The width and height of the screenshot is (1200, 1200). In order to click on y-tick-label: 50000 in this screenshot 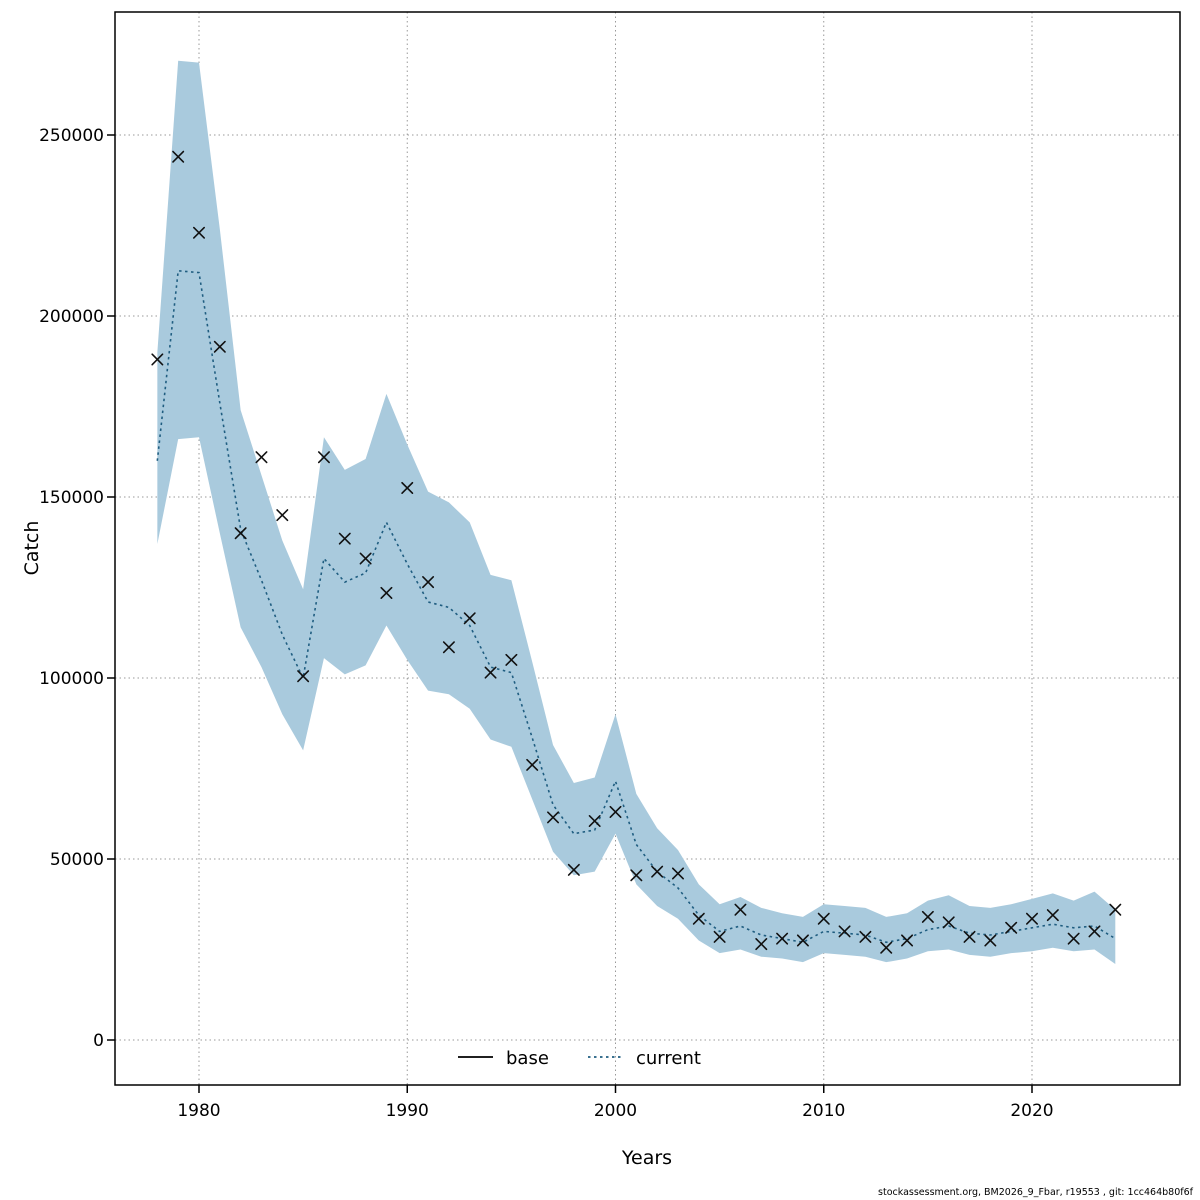, I will do `click(77, 860)`.